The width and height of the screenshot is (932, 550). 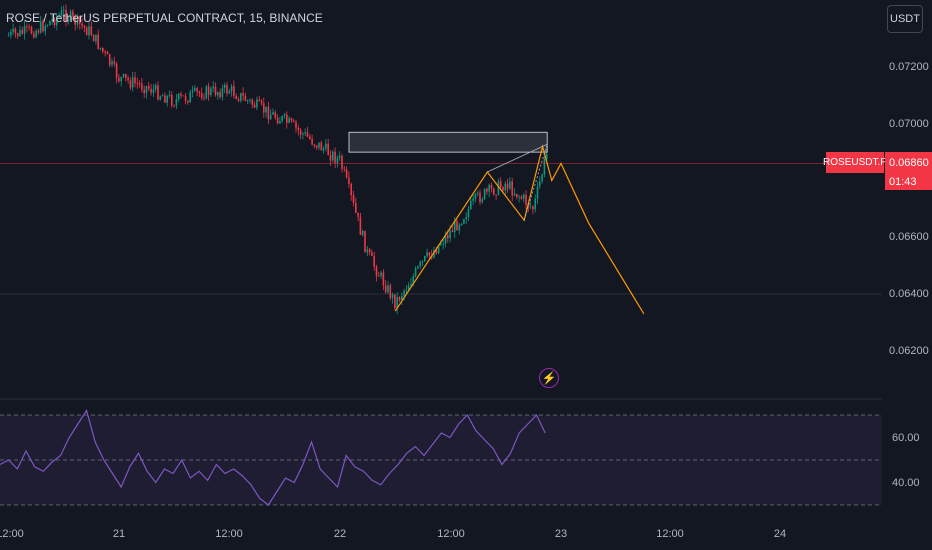 What do you see at coordinates (549, 378) in the screenshot?
I see `lightning-bolt-icon: ⚡` at bounding box center [549, 378].